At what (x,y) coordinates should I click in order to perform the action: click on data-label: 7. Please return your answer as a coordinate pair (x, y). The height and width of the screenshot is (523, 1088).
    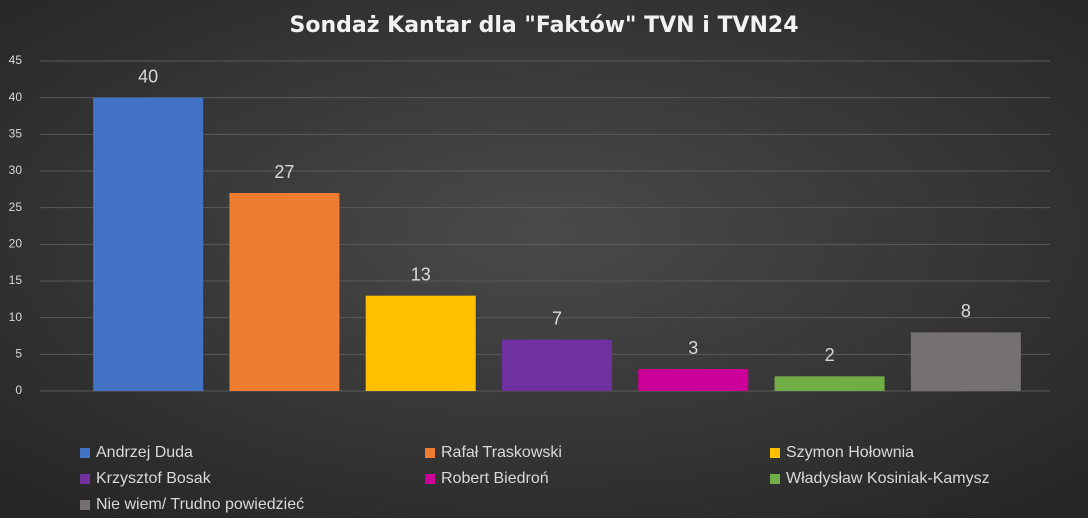
    Looking at the image, I should click on (557, 318).